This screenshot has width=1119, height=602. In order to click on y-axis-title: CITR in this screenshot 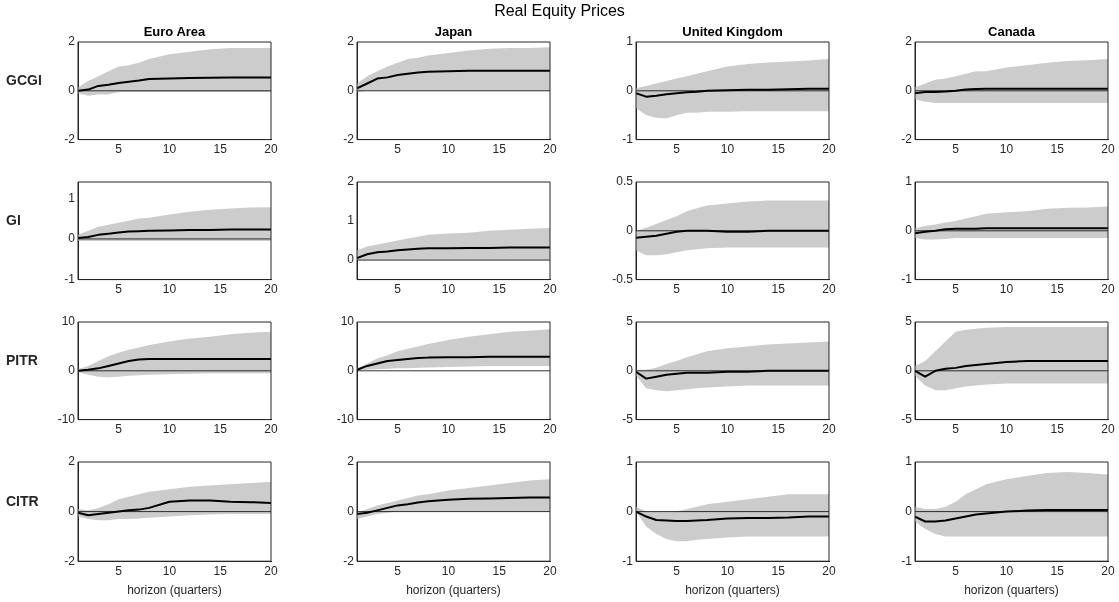, I will do `click(22, 500)`.